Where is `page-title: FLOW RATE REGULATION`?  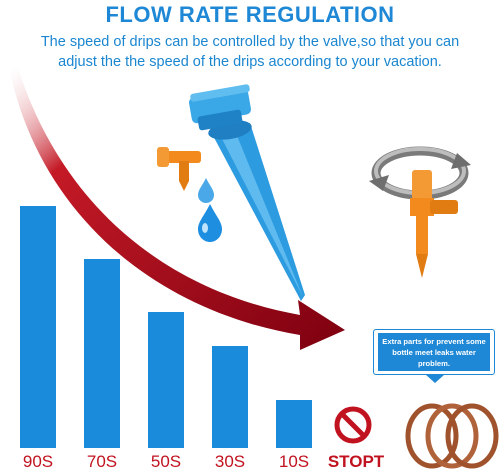 page-title: FLOW RATE REGULATION is located at coordinates (250, 14).